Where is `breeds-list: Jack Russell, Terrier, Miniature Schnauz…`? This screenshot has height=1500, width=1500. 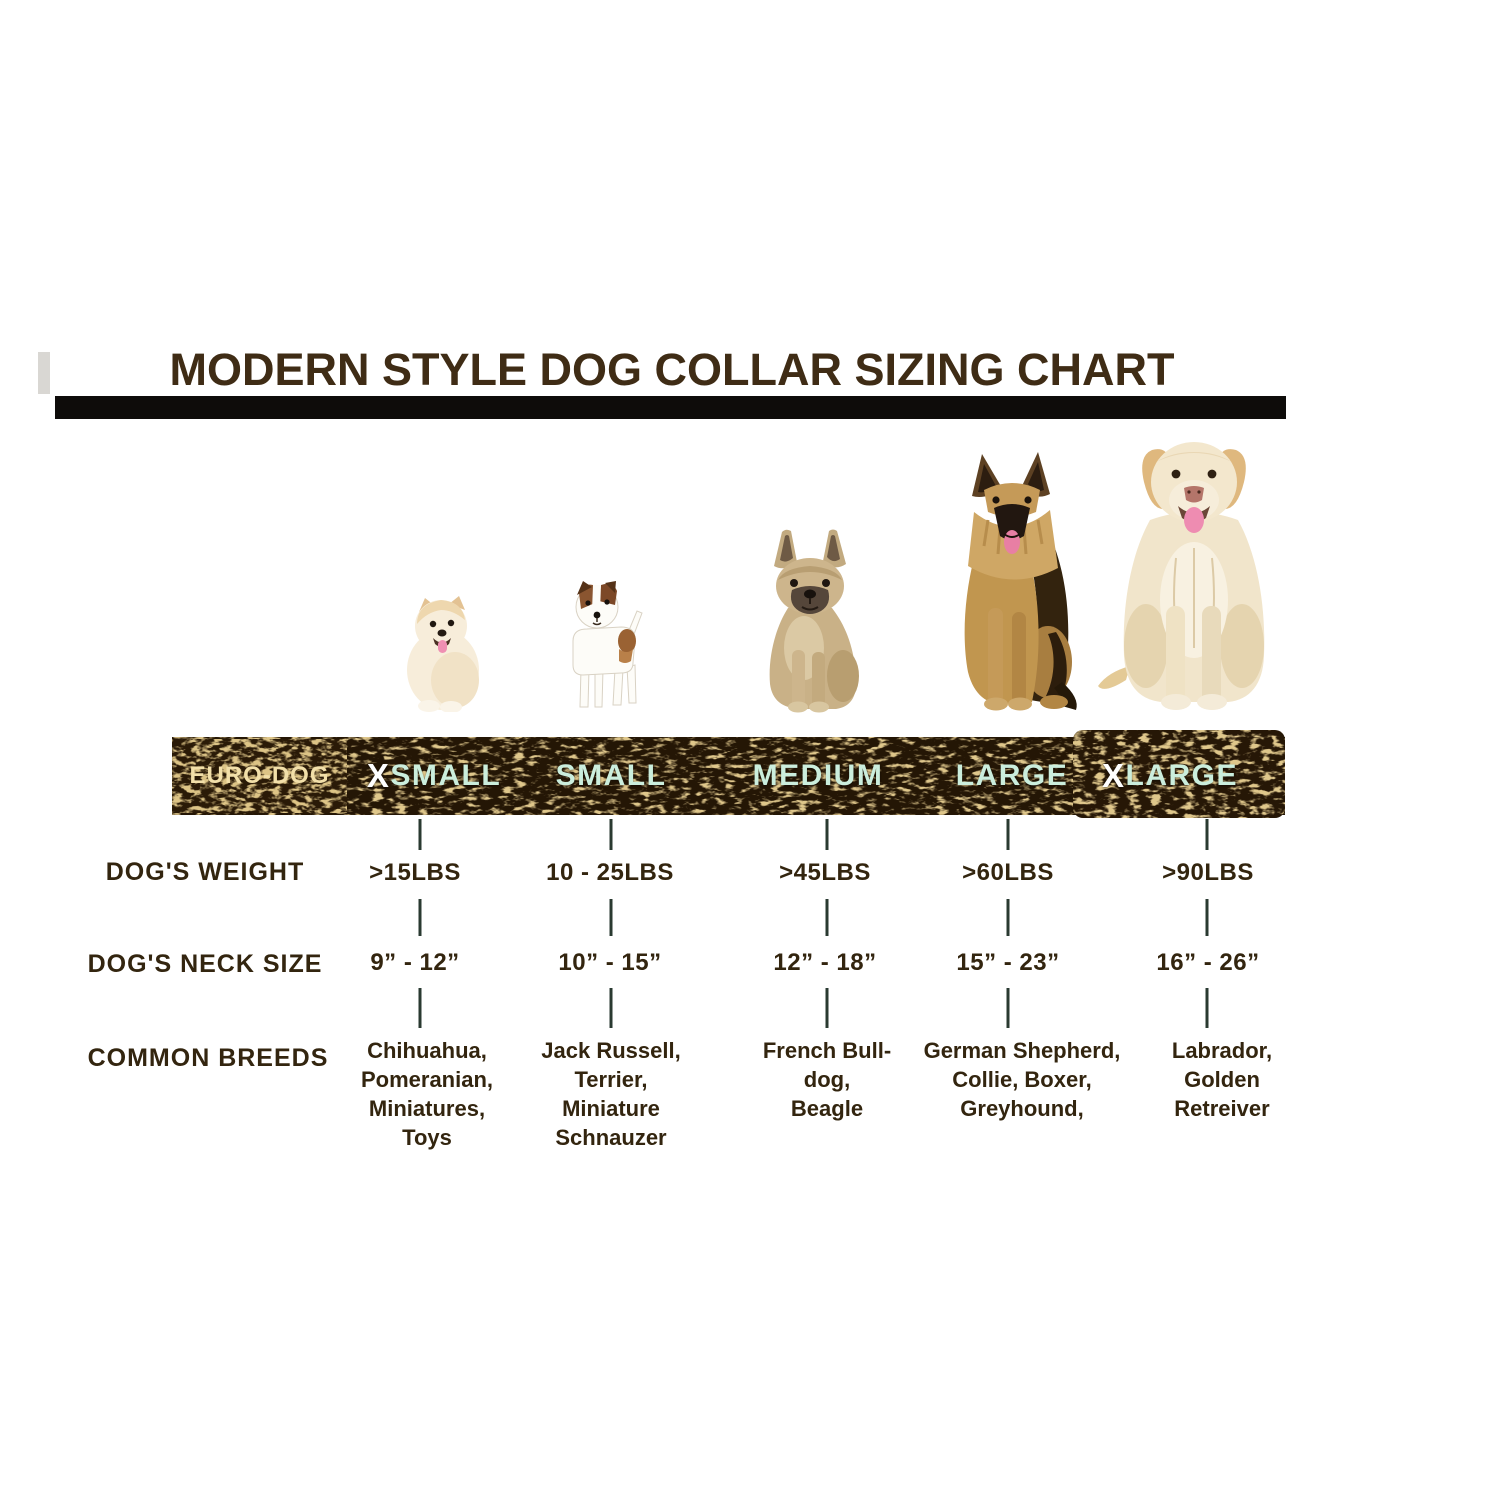 breeds-list: Jack Russell, Terrier, Miniature Schnauz… is located at coordinates (611, 1094).